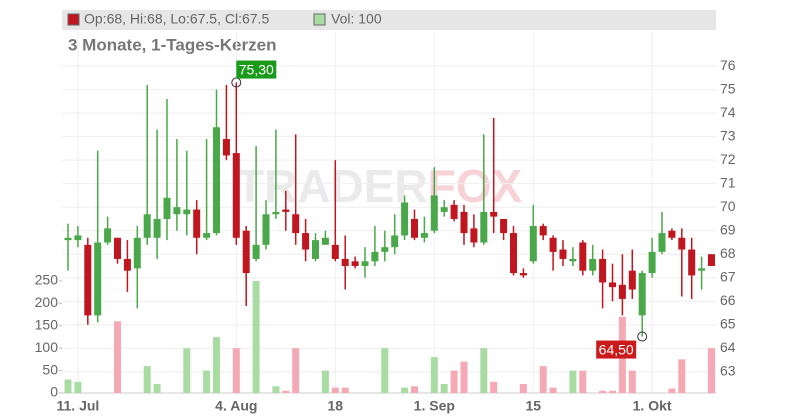 The height and width of the screenshot is (420, 800). Describe the element at coordinates (728, 65) in the screenshot. I see `y-tick-label: 76` at that location.